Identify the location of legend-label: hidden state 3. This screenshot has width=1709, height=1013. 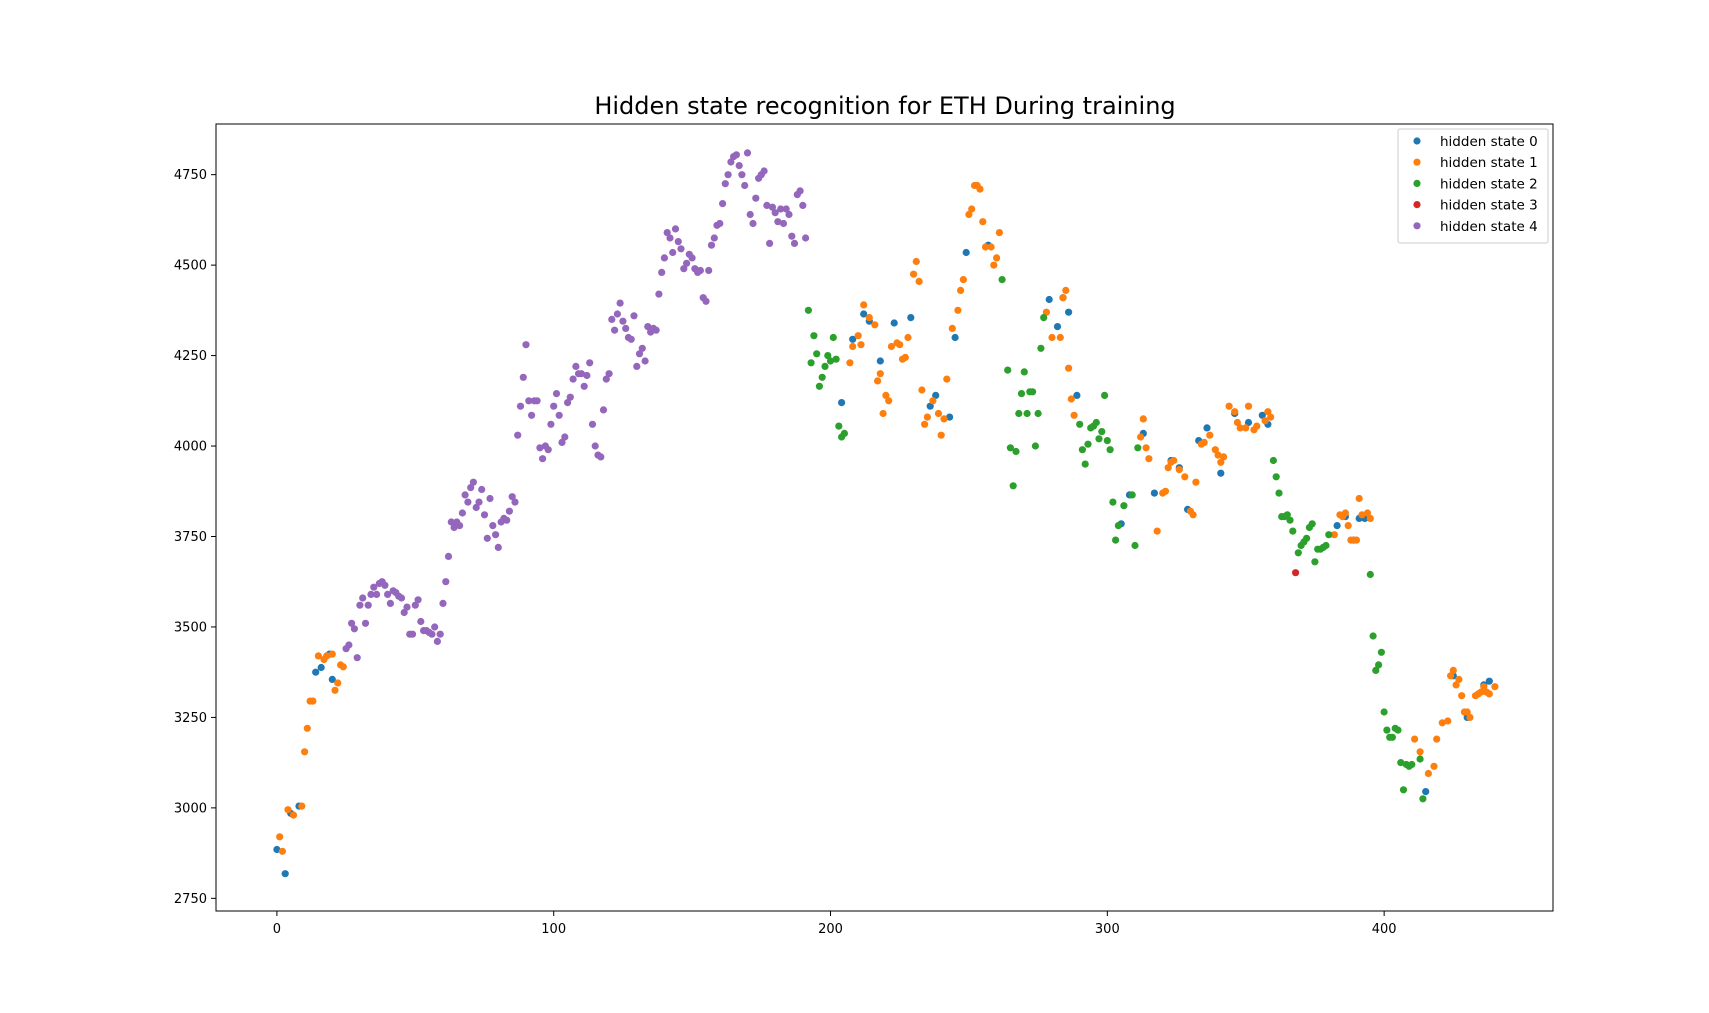
(1489, 206).